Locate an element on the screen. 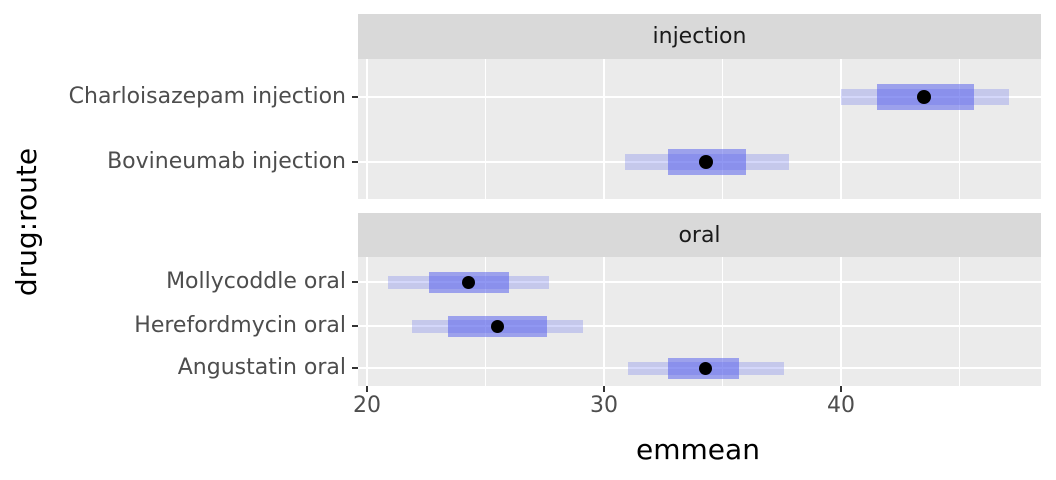 This screenshot has width=1056, height=480. facet-strip: injection is located at coordinates (699, 36).